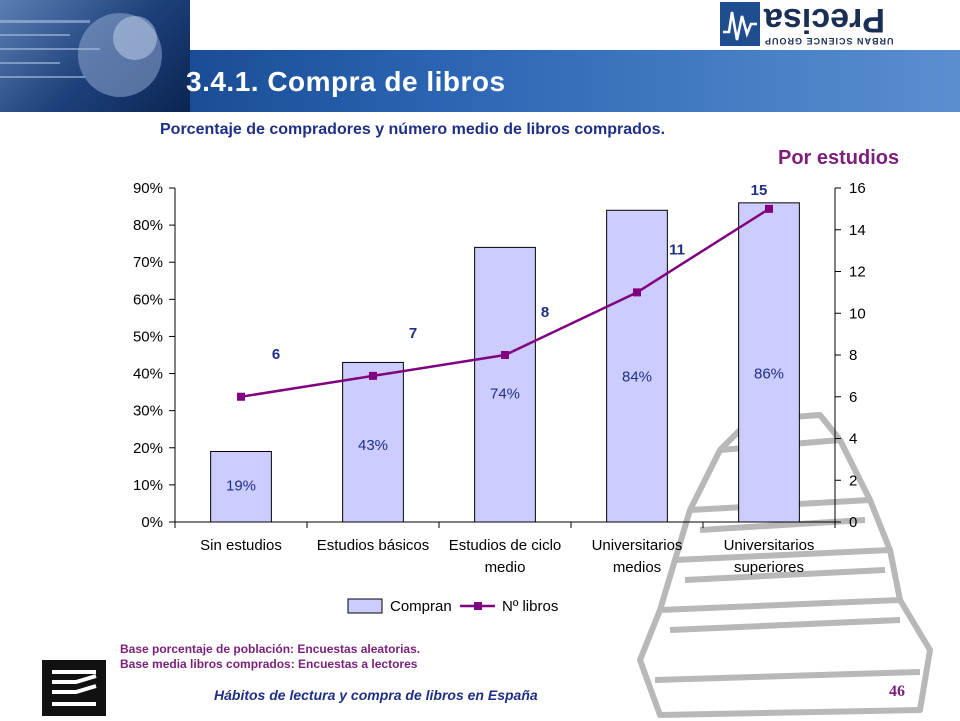 This screenshot has height=721, width=960. I want to click on legend-line-marker, so click(478, 606).